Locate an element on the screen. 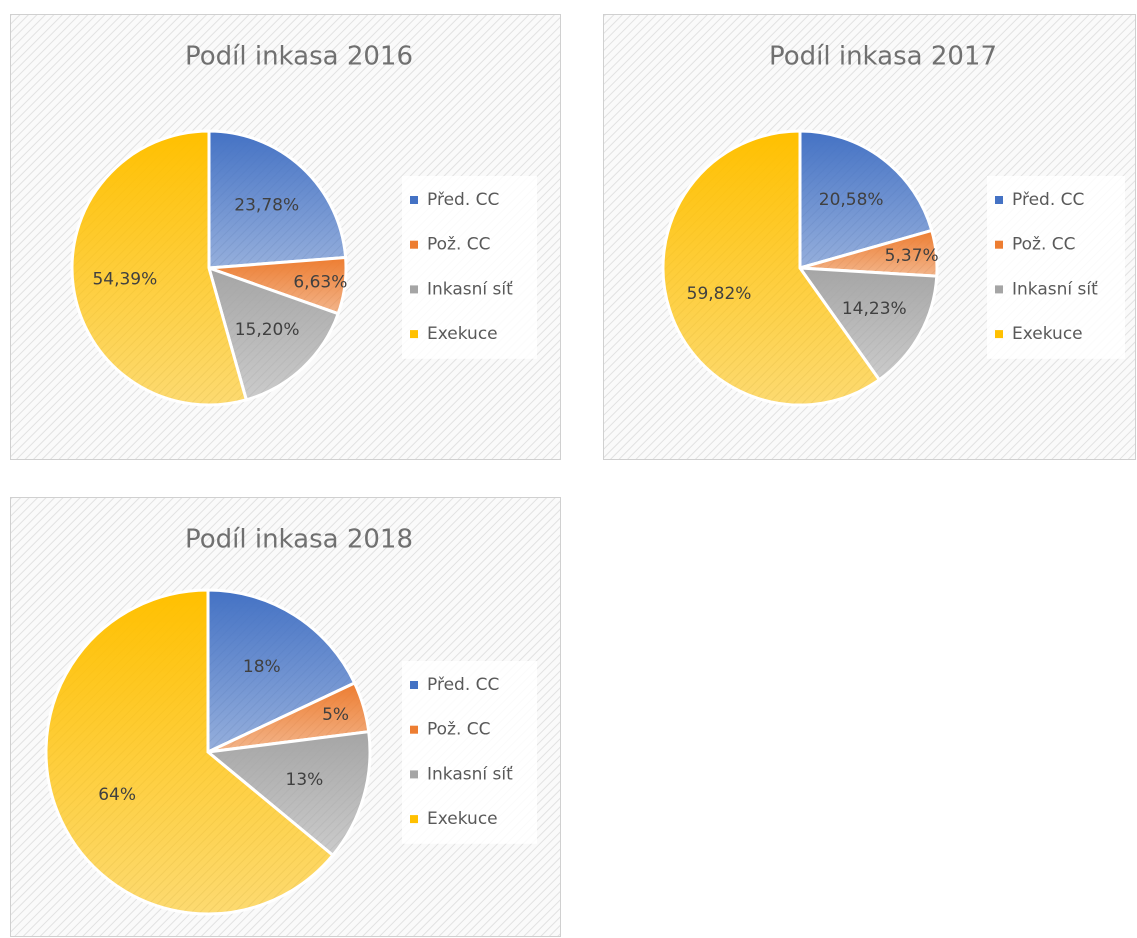  chart-title: Podíl inkasa 2016 is located at coordinates (299, 57).